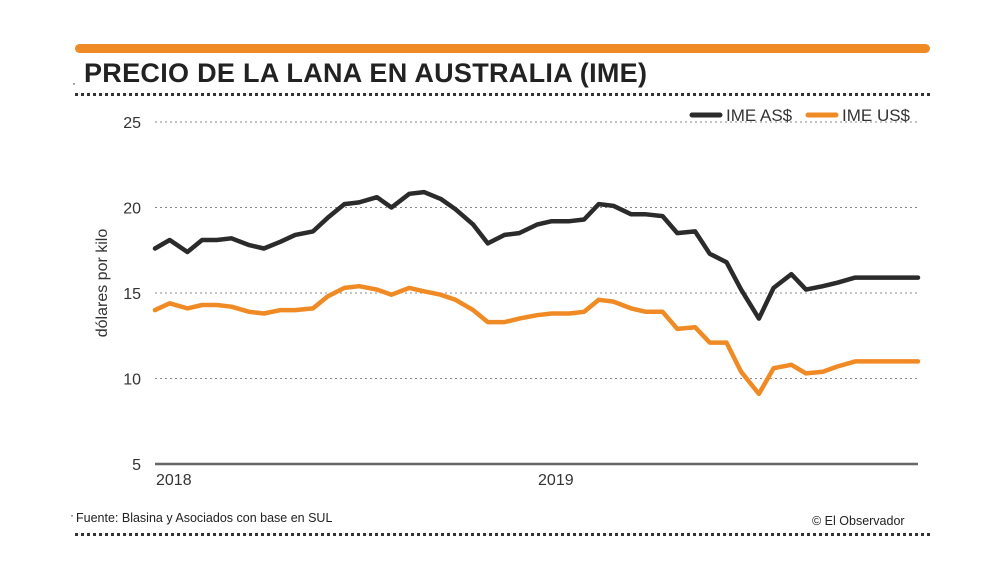 The height and width of the screenshot is (583, 1000). I want to click on chart-title: PRECIO DE LA LANA EN AUSTRALIA (IME), so click(366, 73).